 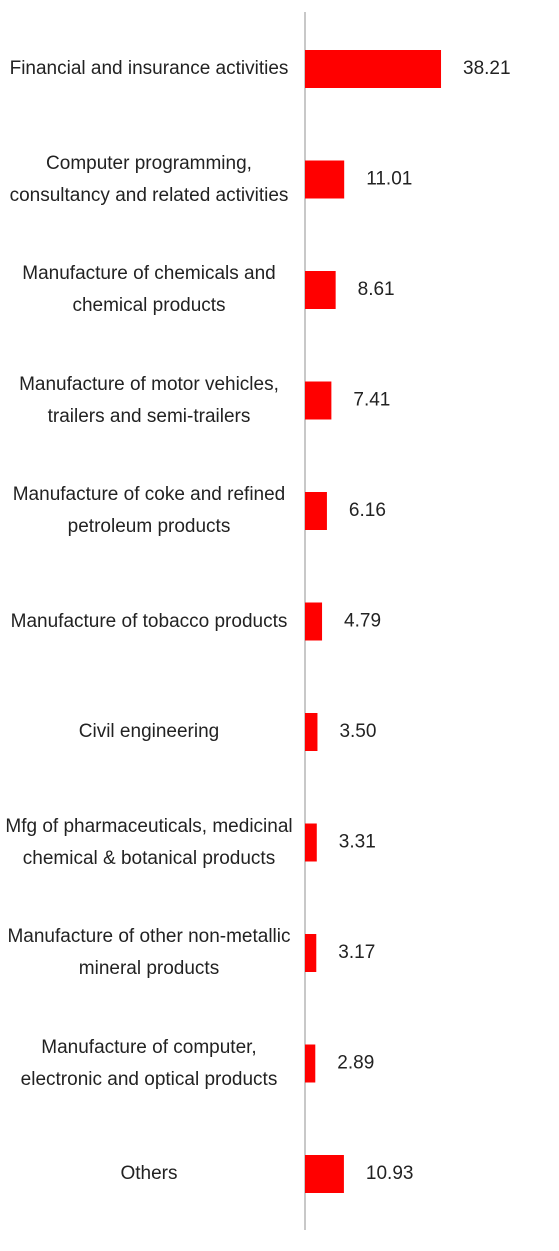 What do you see at coordinates (355, 1063) in the screenshot?
I see `value-label: 2.89` at bounding box center [355, 1063].